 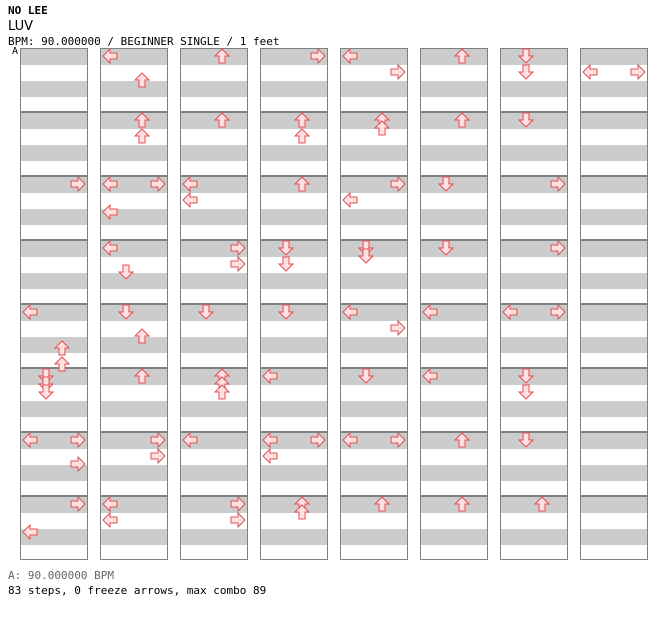 What do you see at coordinates (137, 590) in the screenshot?
I see `step-stats: 83 steps, 0 freeze arrows, max combo 89` at bounding box center [137, 590].